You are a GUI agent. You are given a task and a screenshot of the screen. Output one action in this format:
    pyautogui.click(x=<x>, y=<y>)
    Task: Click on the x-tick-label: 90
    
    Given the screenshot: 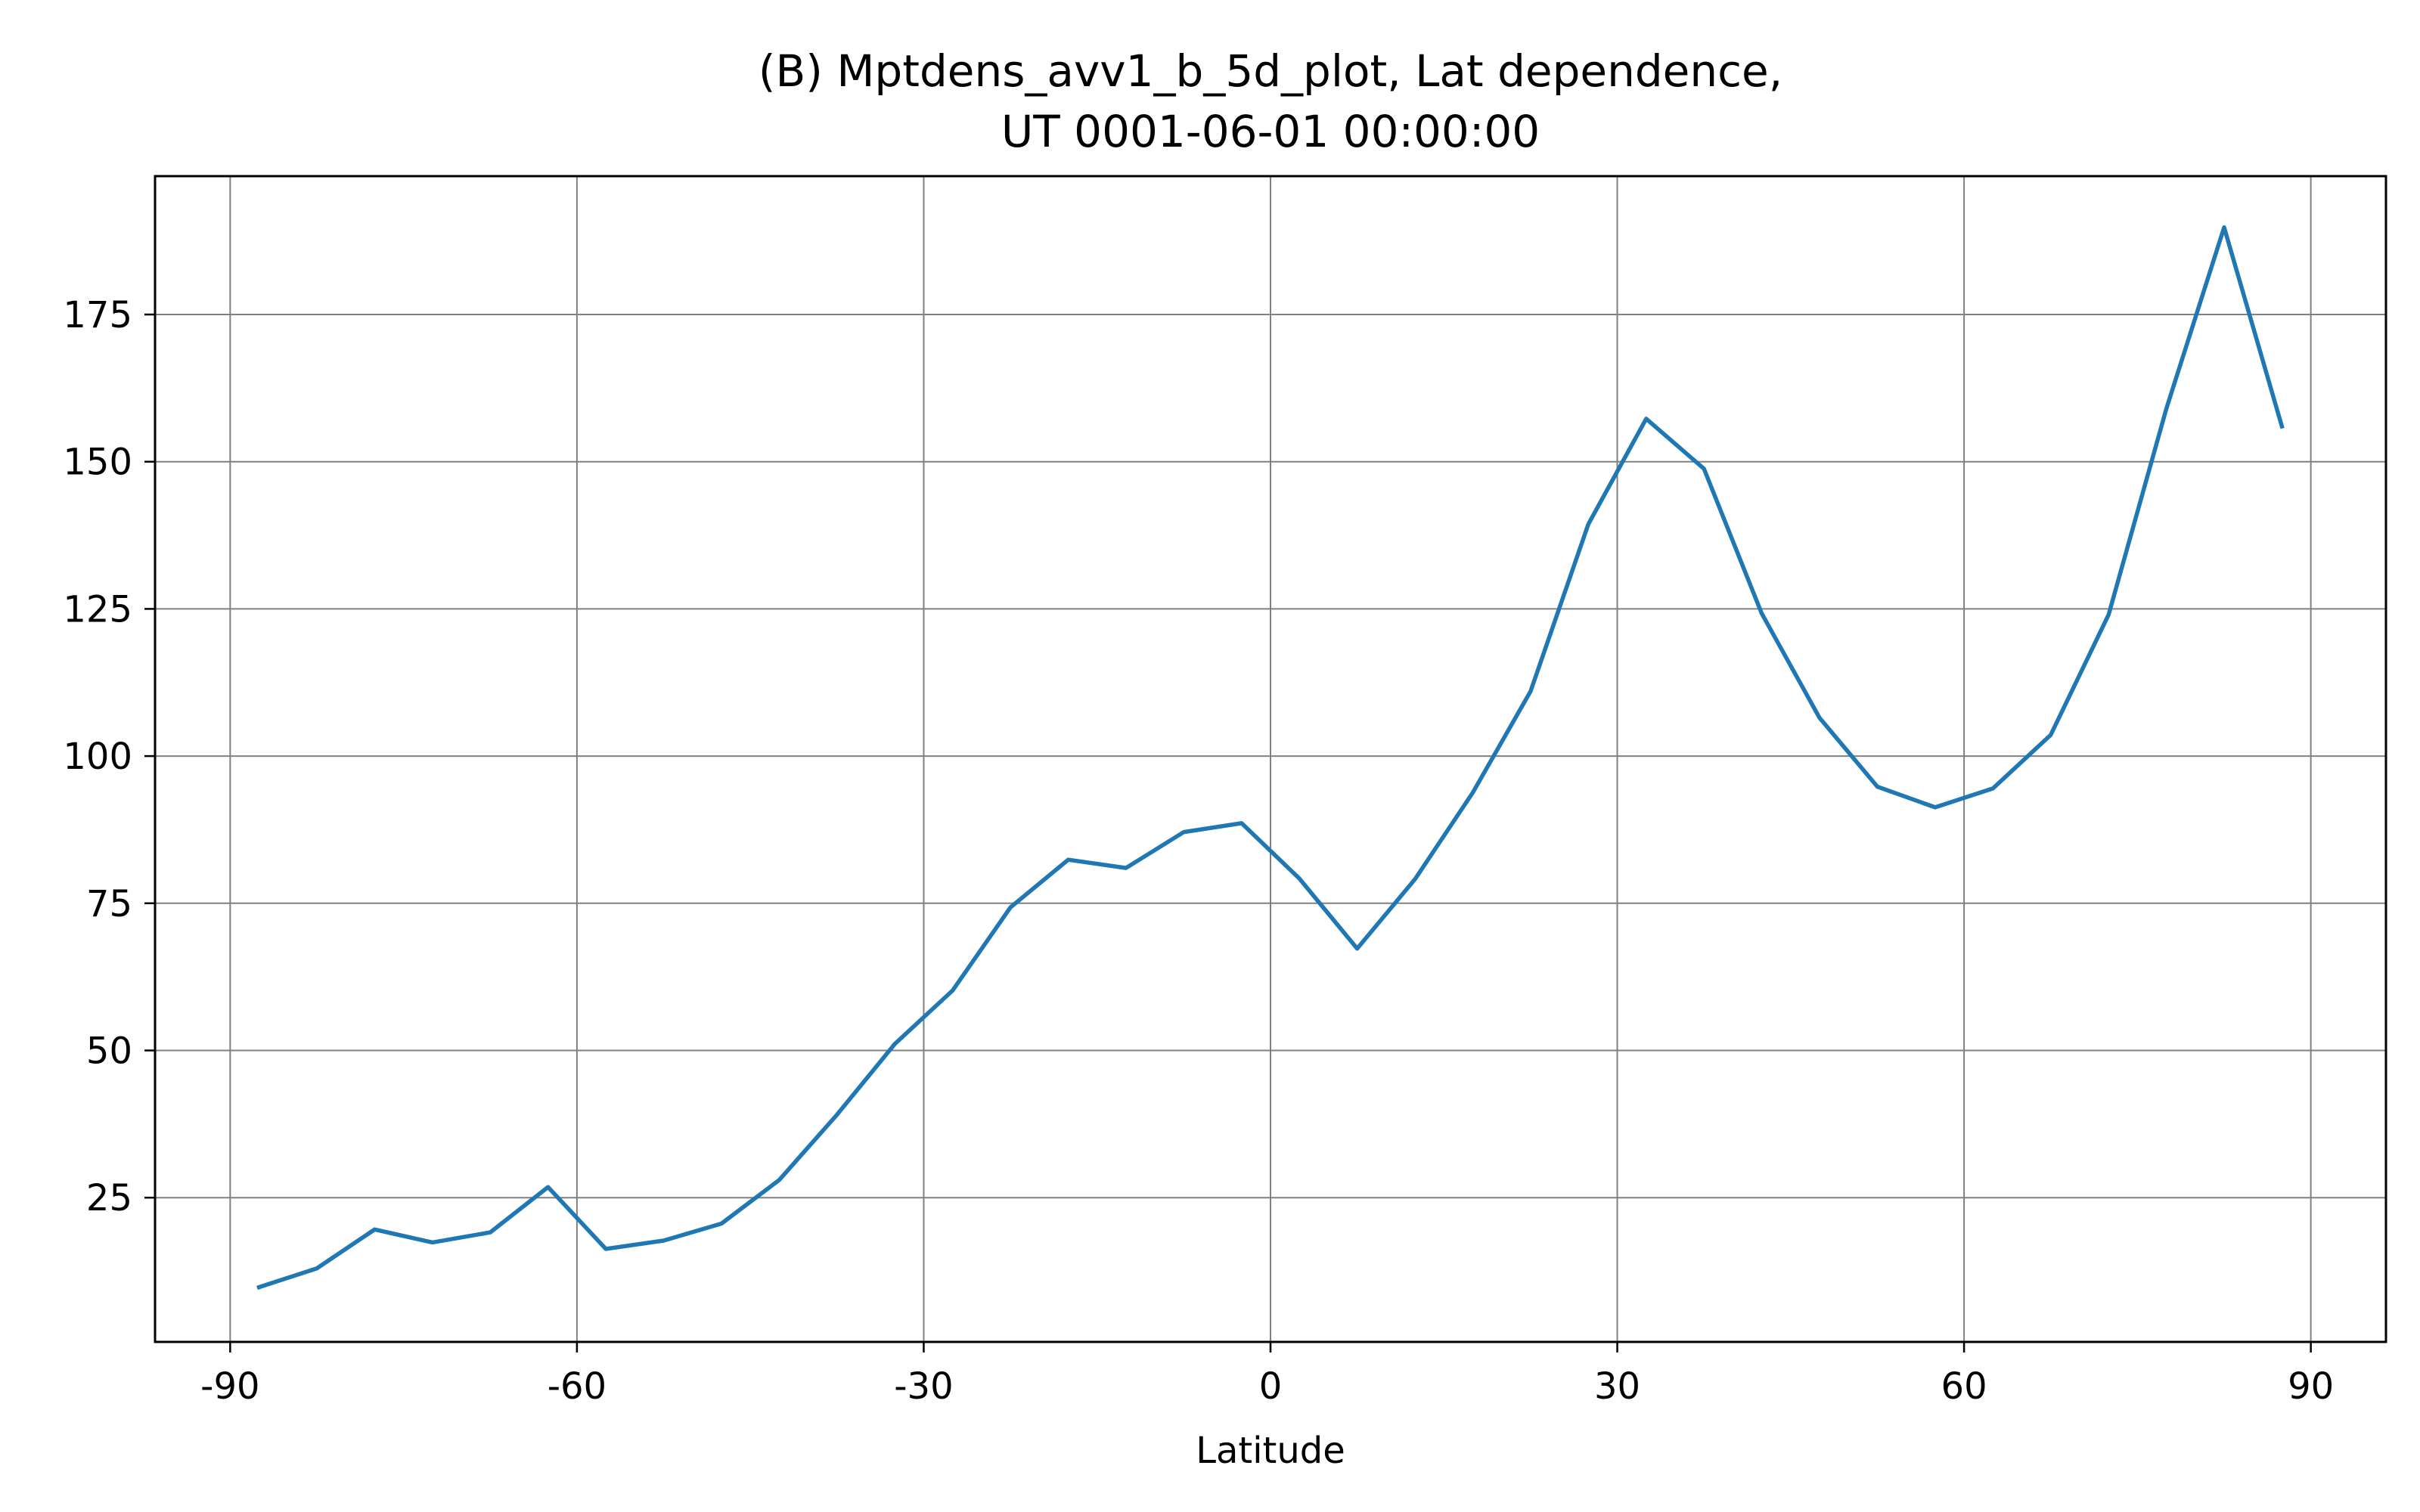 What is the action you would take?
    pyautogui.click(x=2311, y=1386)
    